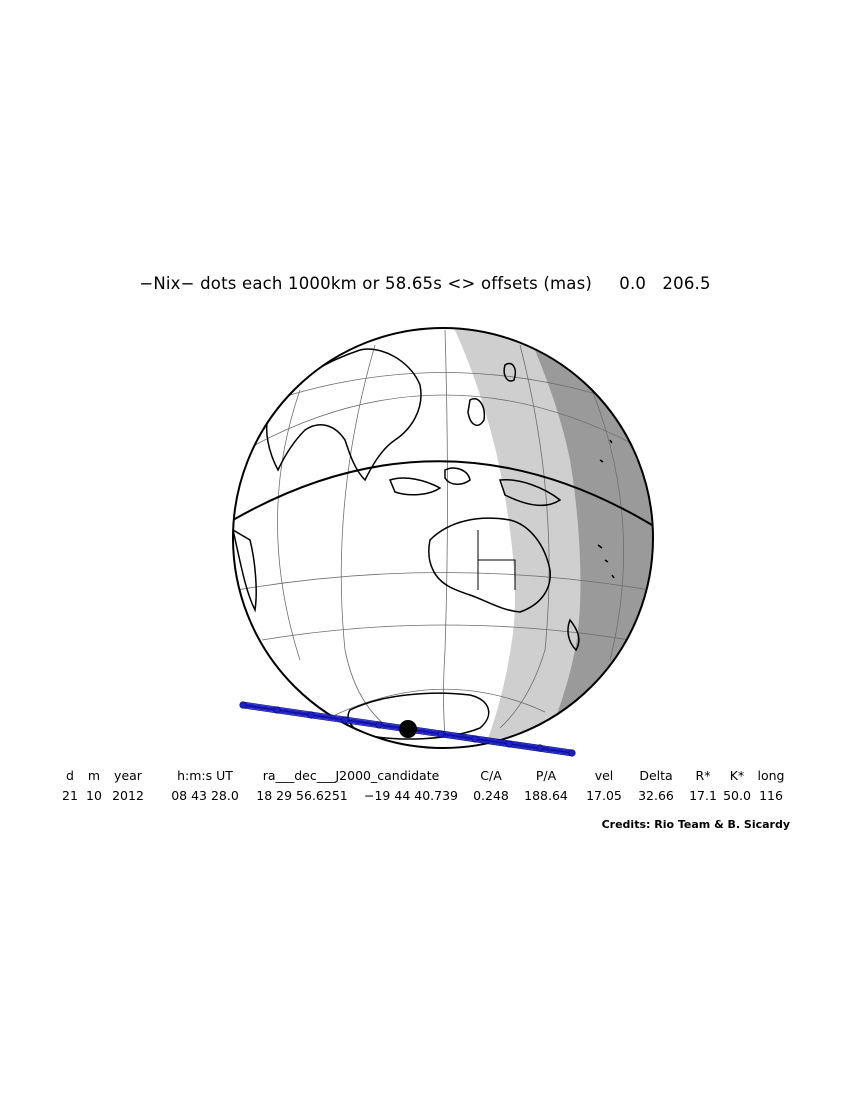  Describe the element at coordinates (737, 795) in the screenshot. I see `value-cell: 50.0` at that location.